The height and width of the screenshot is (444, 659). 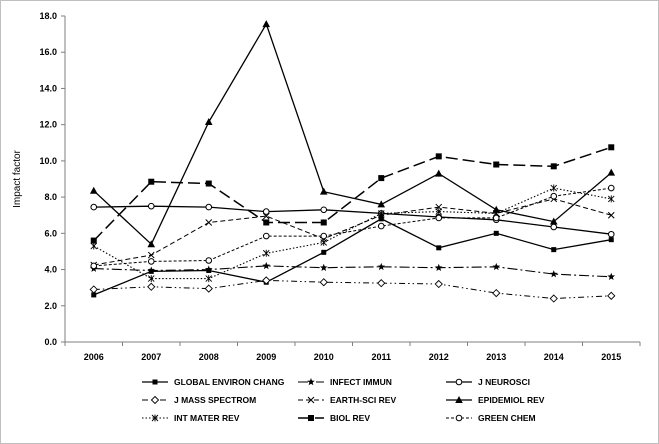 What do you see at coordinates (507, 418) in the screenshot?
I see `legend-label: GREEN CHEM` at bounding box center [507, 418].